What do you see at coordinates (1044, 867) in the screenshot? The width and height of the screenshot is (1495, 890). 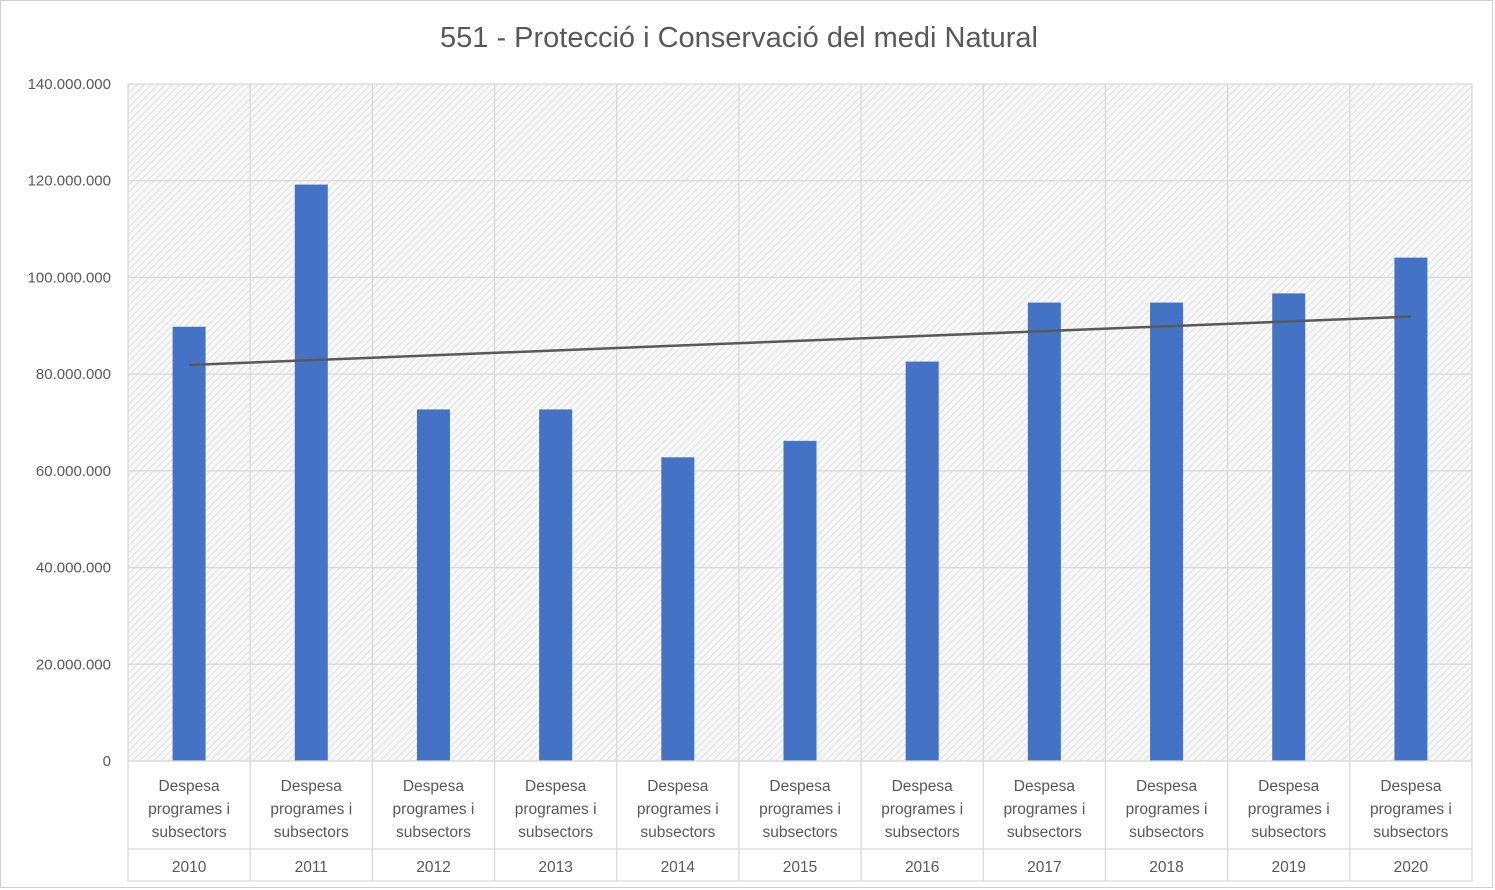 I see `x-year-label: 2017` at bounding box center [1044, 867].